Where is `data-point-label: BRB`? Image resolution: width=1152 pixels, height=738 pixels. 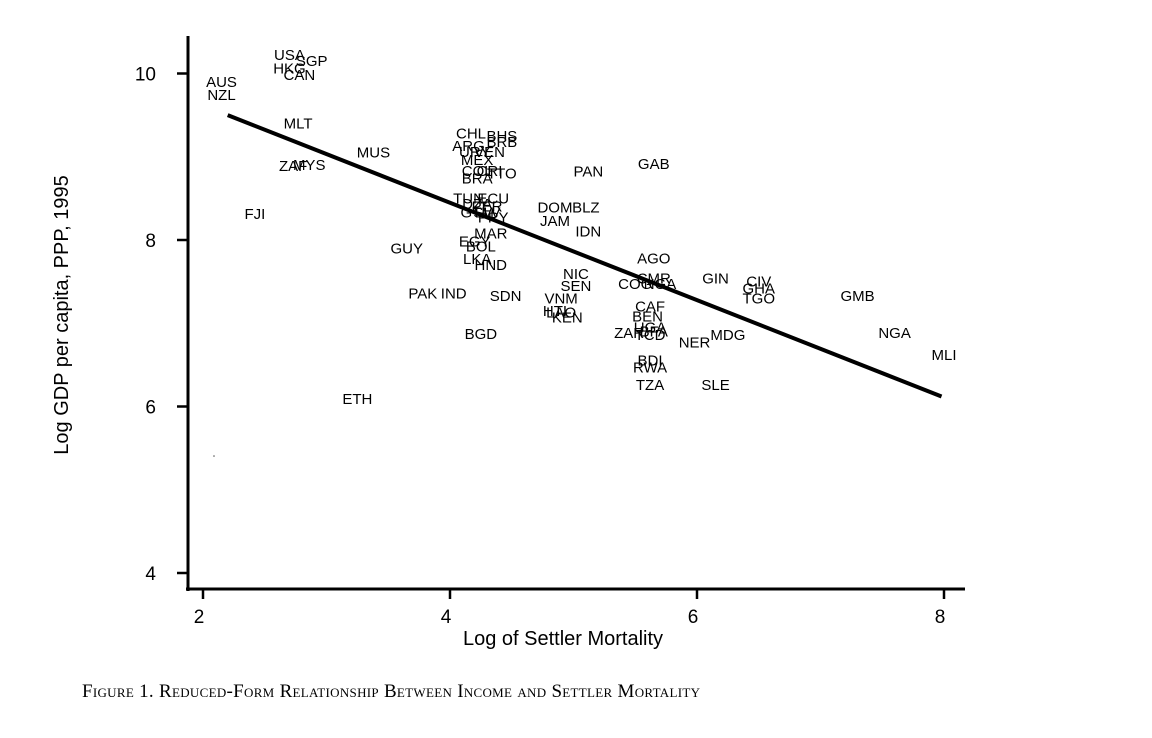 data-point-label: BRB is located at coordinates (501, 142).